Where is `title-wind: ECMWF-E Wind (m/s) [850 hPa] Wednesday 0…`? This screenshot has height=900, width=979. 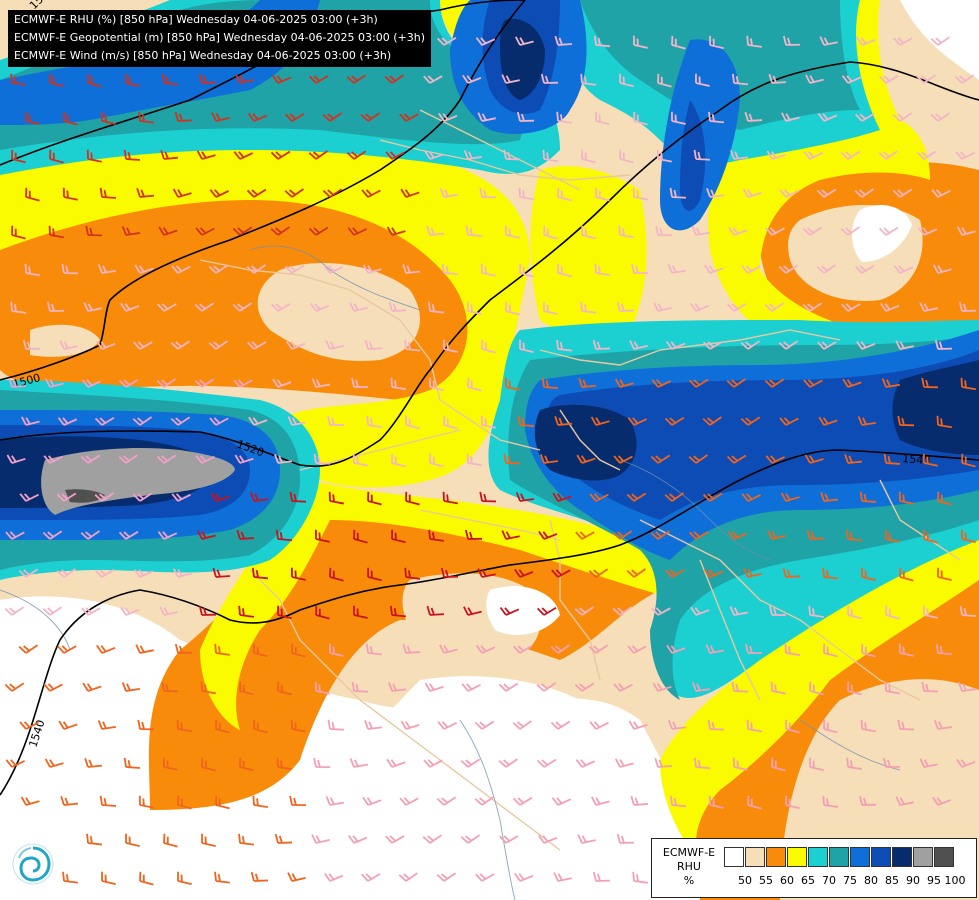 title-wind: ECMWF-E Wind (m/s) [850 hPa] Wednesday 0… is located at coordinates (203, 55).